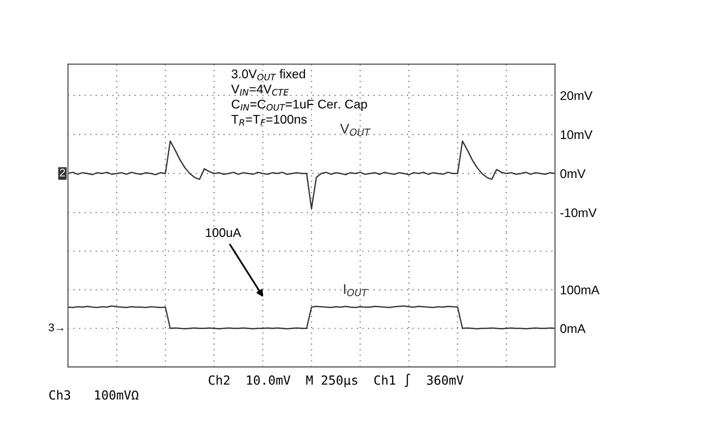 Image resolution: width=711 pixels, height=425 pixels. I want to click on annotation: T$_{R}$=T$_{F}$=100ns, so click(269, 120).